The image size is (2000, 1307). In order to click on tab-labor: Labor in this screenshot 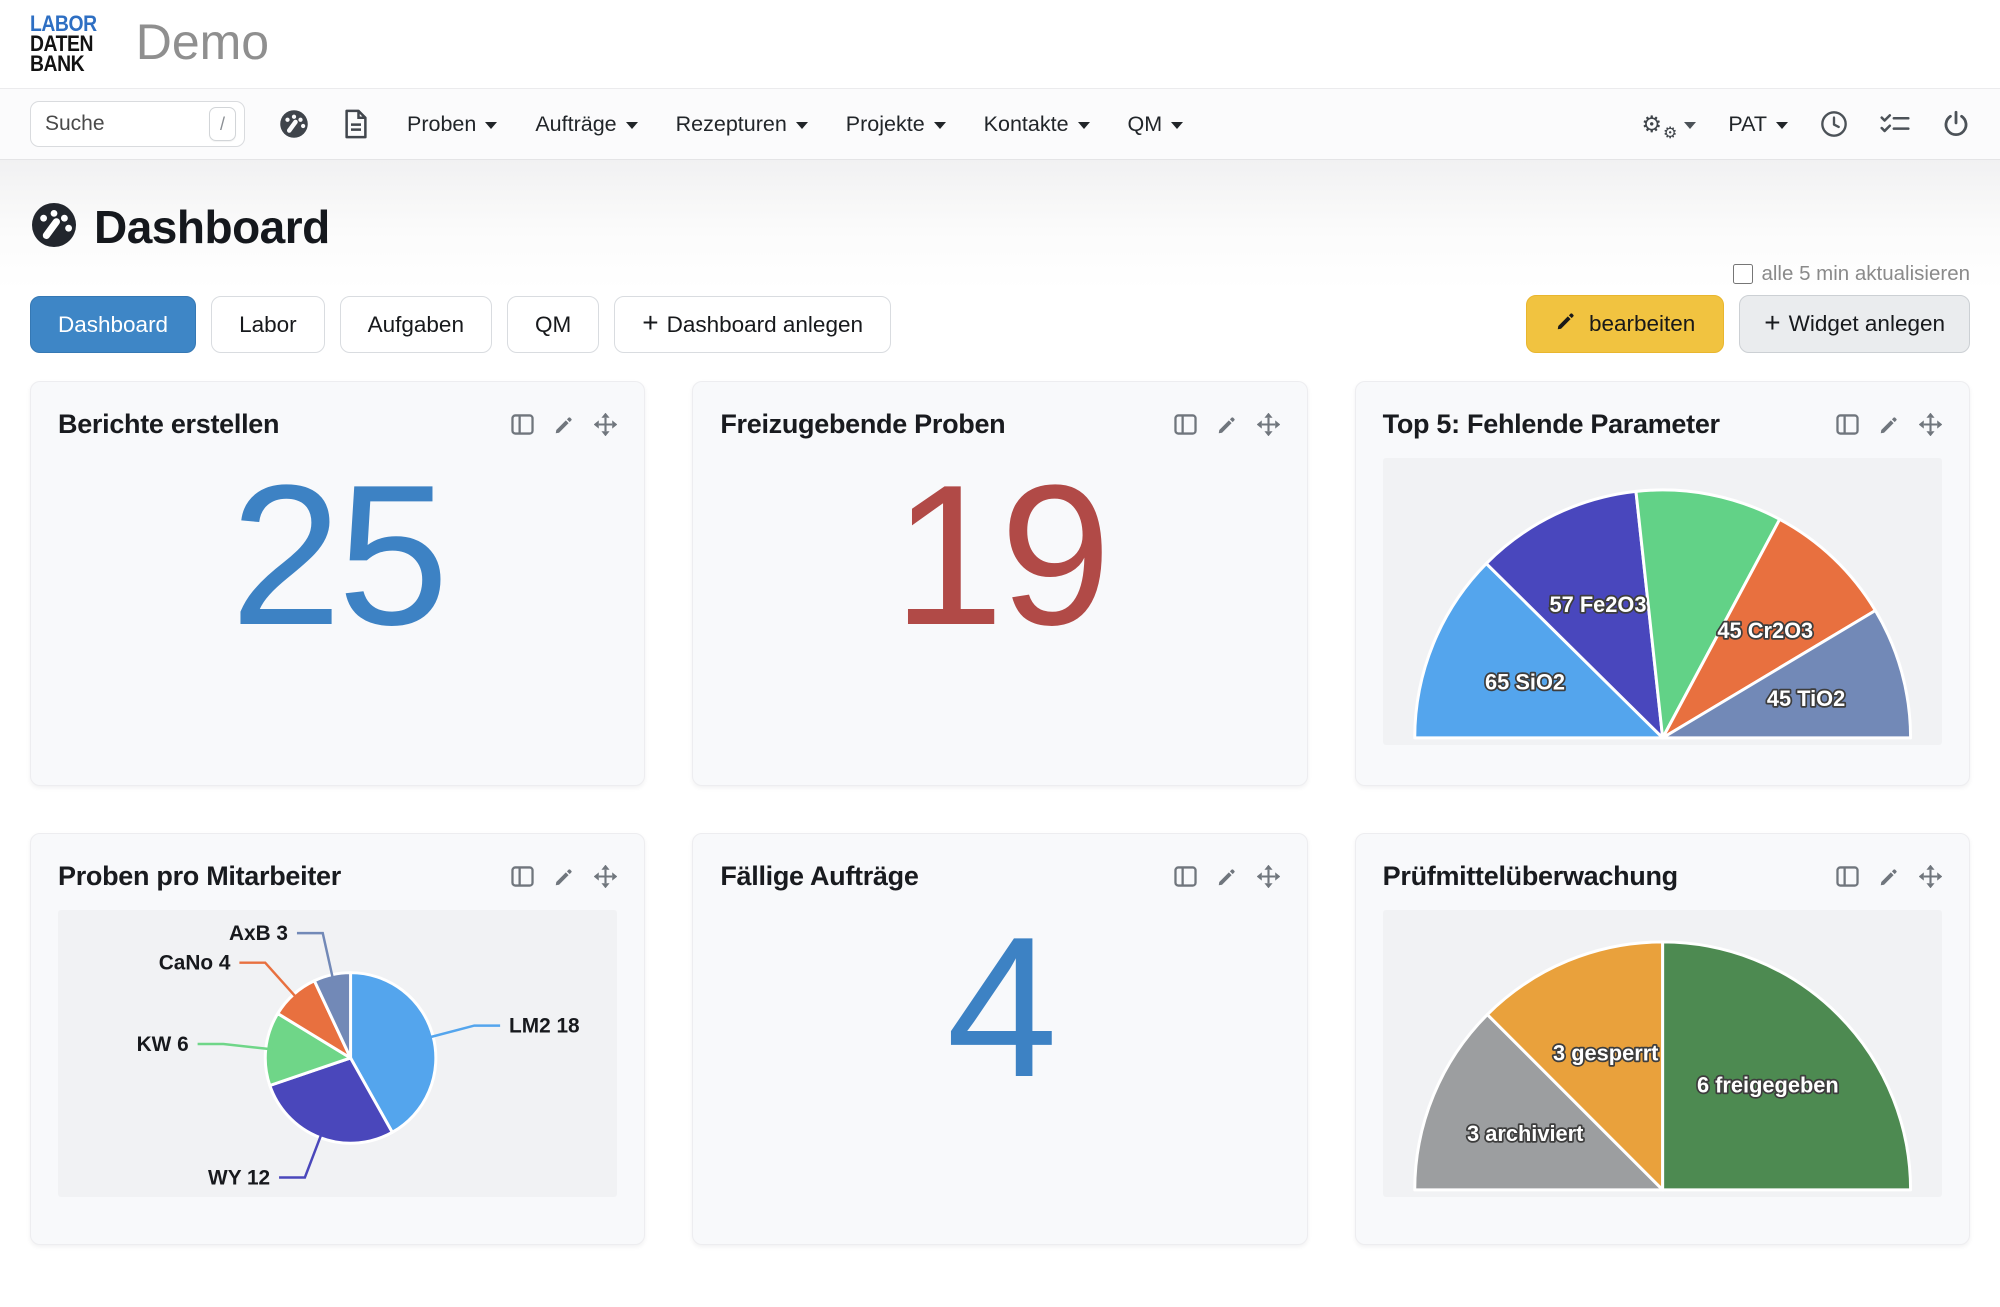, I will do `click(268, 324)`.